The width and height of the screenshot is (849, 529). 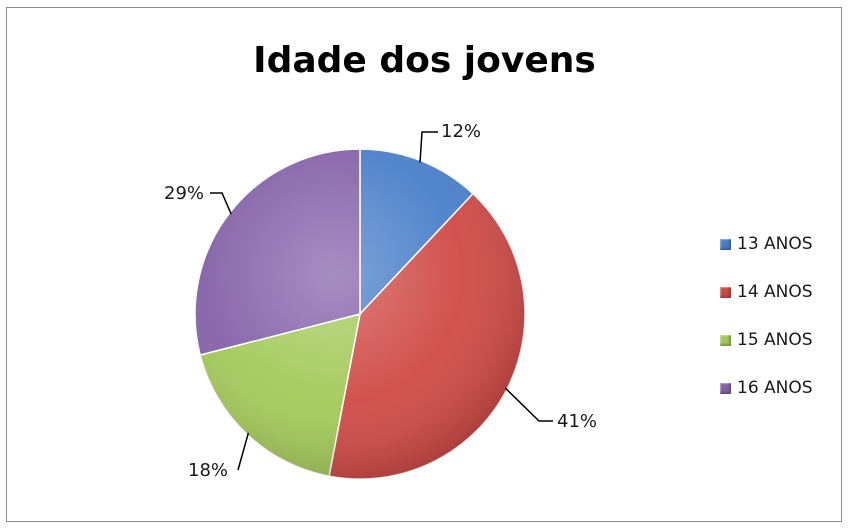 I want to click on data-label: 12%, so click(x=461, y=131).